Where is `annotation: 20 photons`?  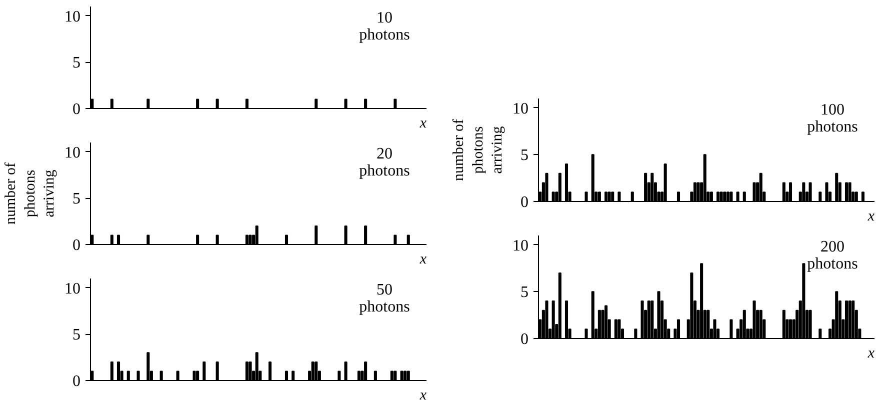 annotation: 20 photons is located at coordinates (384, 163).